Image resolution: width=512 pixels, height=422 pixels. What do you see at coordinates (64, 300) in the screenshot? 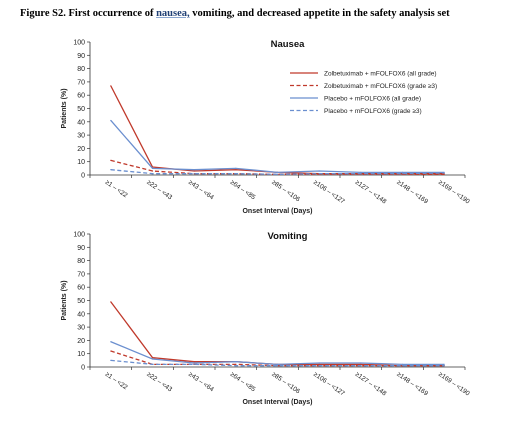
I see `y-axis-label: Patients (%)` at bounding box center [64, 300].